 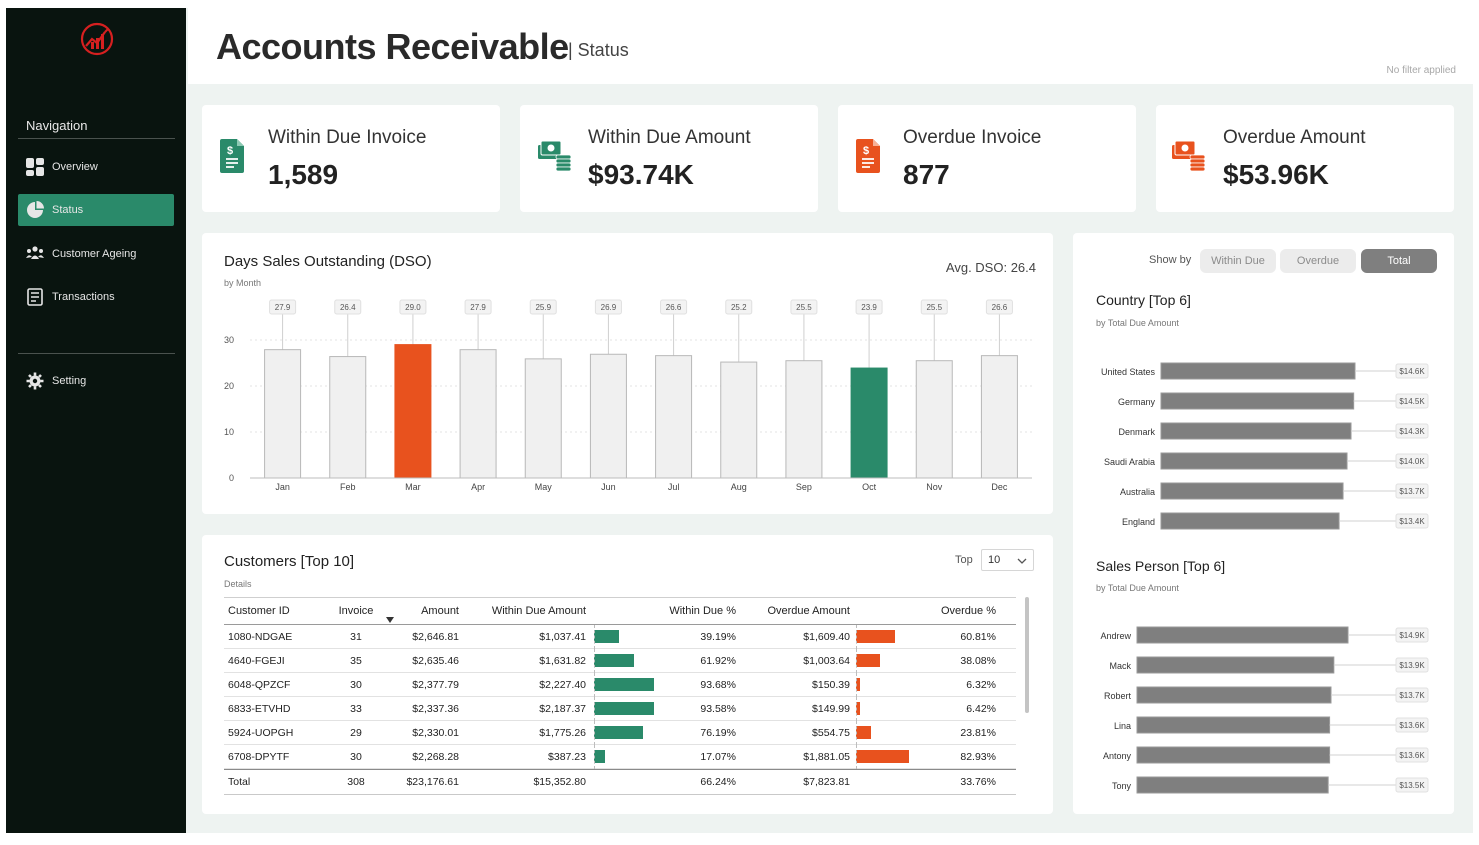 I want to click on table-title: Customers [Top 10], so click(x=289, y=561).